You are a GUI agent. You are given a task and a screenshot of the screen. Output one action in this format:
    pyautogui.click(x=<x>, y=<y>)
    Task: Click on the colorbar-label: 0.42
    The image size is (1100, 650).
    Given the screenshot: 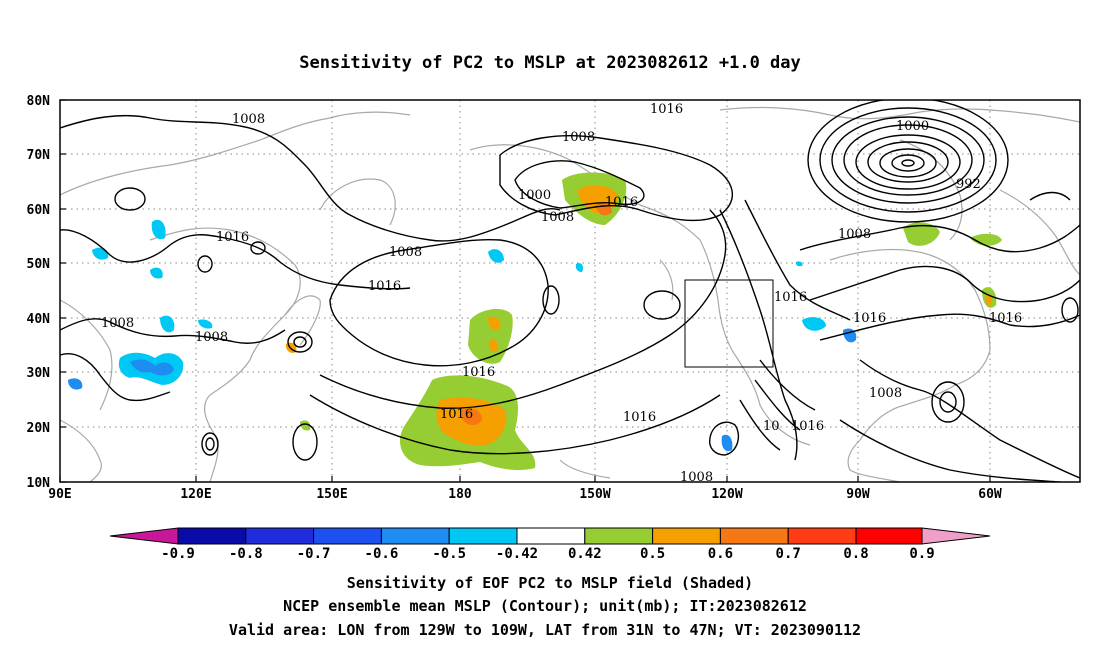 What is the action you would take?
    pyautogui.click(x=585, y=554)
    